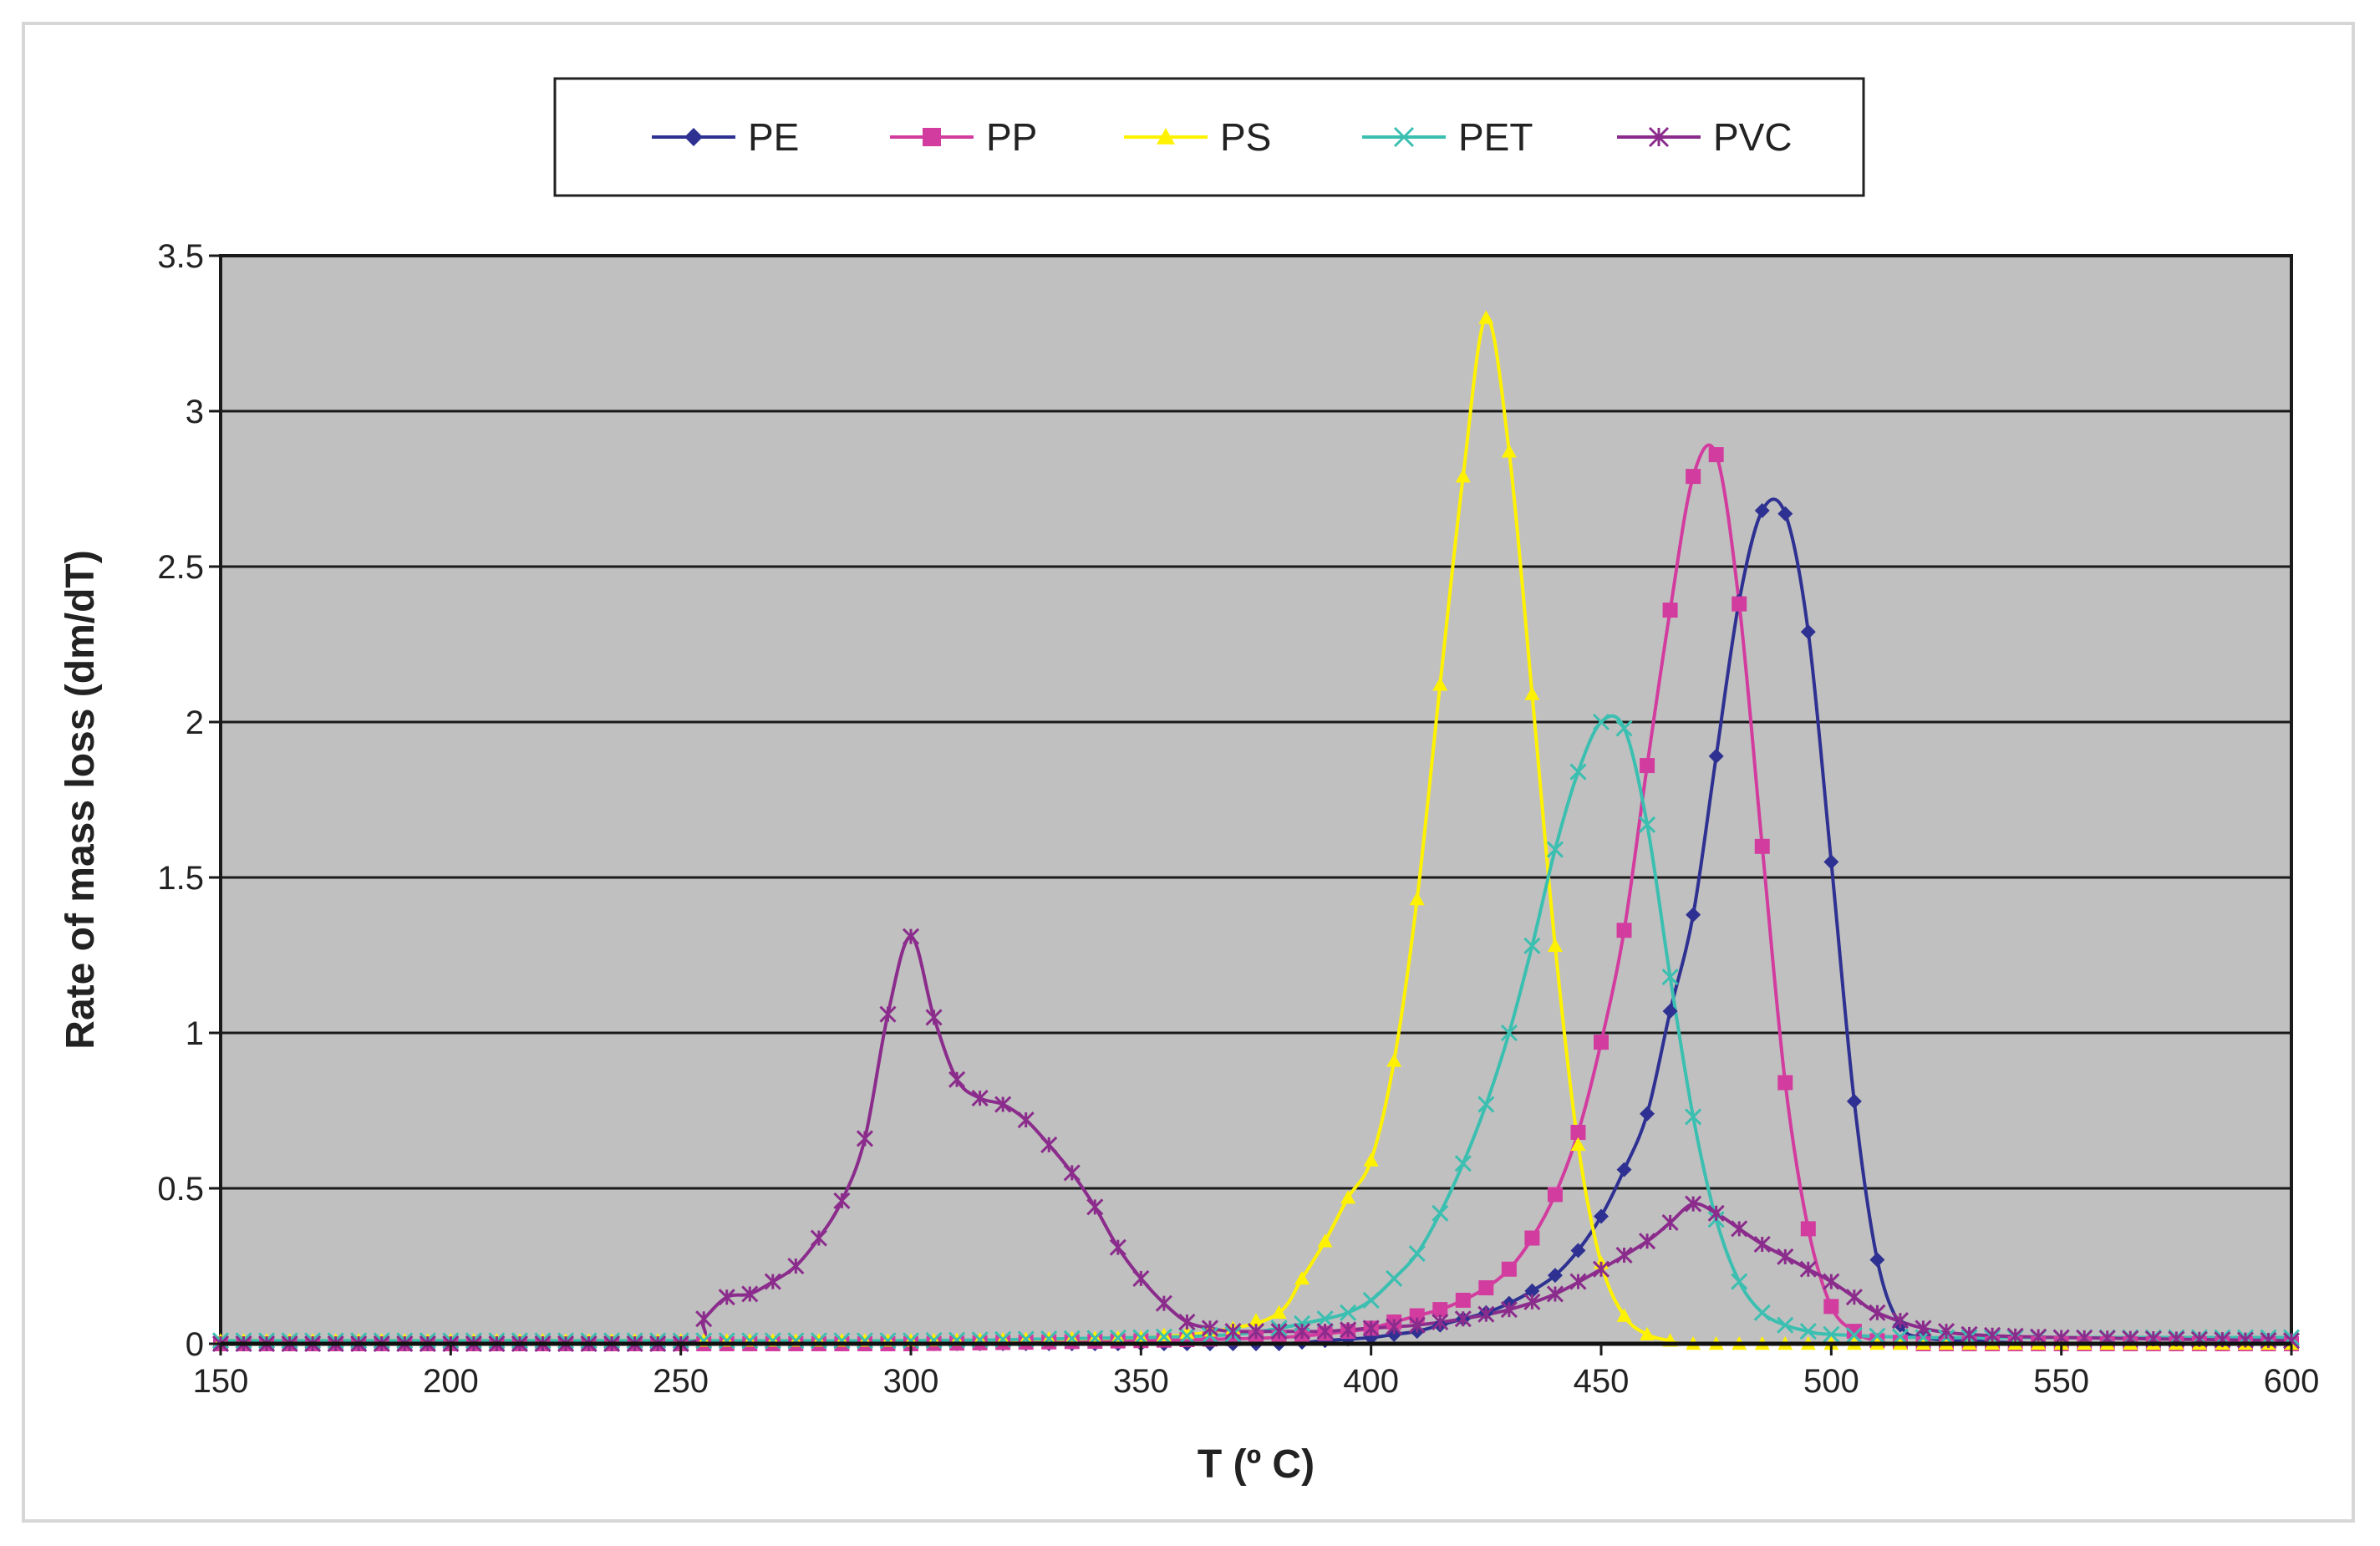 The image size is (2380, 1546). Describe the element at coordinates (195, 722) in the screenshot. I see `y-tick-label: 2` at that location.